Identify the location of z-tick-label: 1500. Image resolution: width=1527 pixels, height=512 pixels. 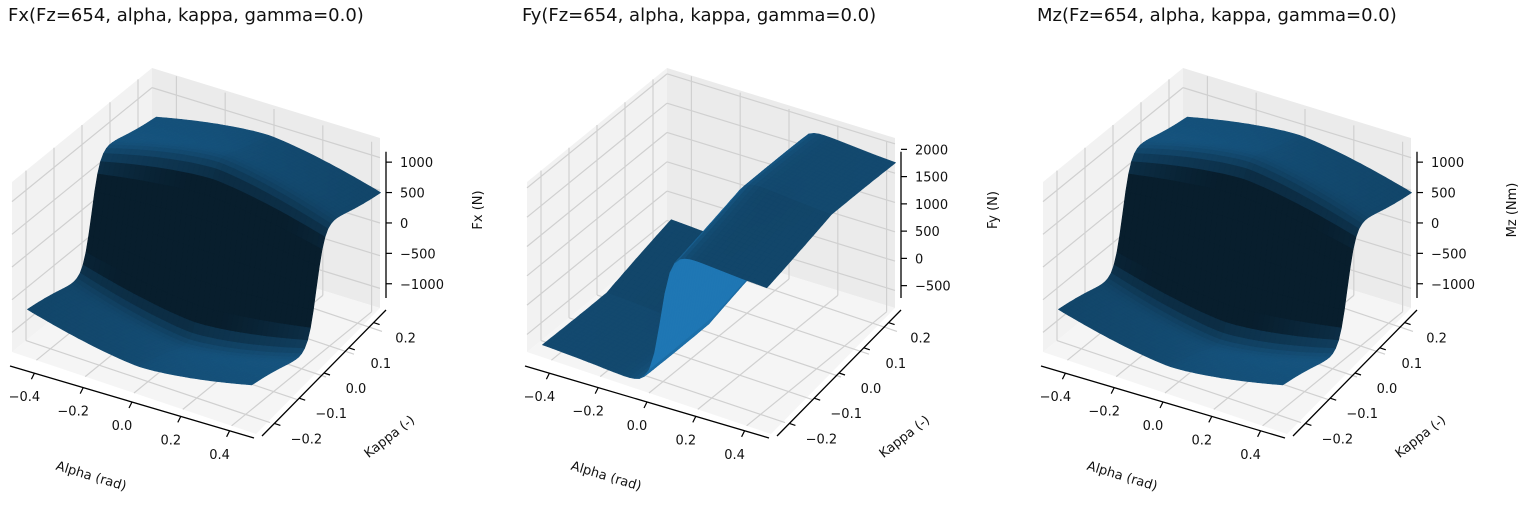
(931, 178).